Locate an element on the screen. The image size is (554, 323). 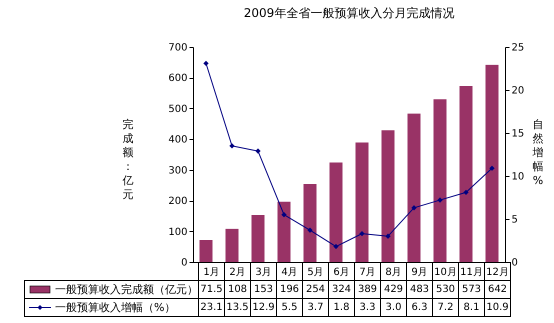
x-tick-label: 5月 is located at coordinates (315, 271).